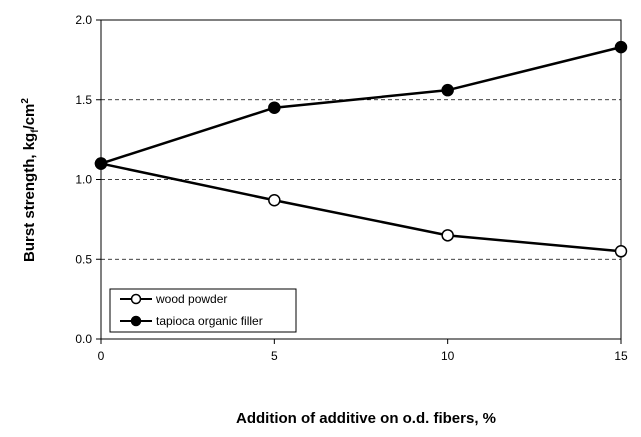 This screenshot has height=437, width=641. Describe the element at coordinates (136, 321) in the screenshot. I see `legend-marker-tapioca` at that location.